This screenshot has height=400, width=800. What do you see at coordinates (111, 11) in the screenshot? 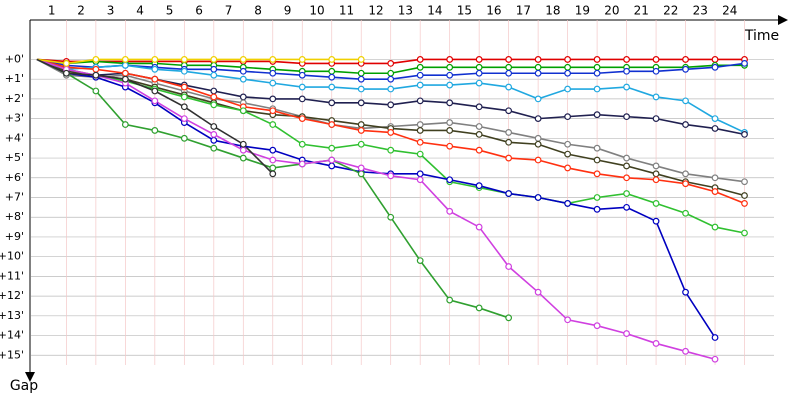
I see `x-tick-label: 3` at bounding box center [111, 11].